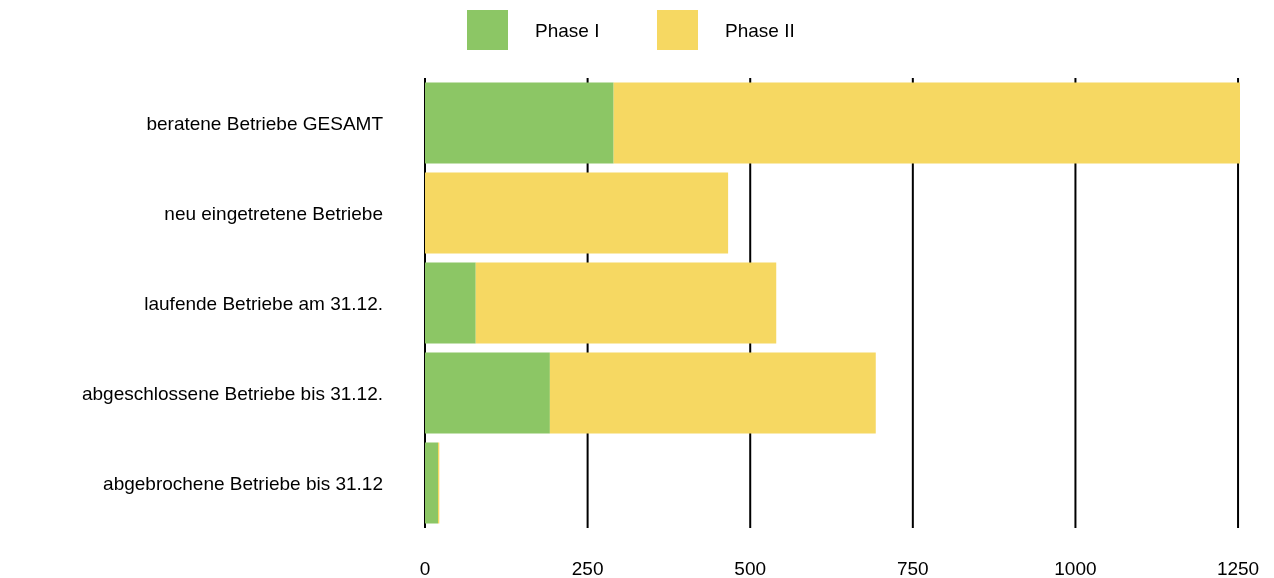 Image resolution: width=1274 pixels, height=578 pixels. What do you see at coordinates (1075, 568) in the screenshot?
I see `x-tick-label: 1000` at bounding box center [1075, 568].